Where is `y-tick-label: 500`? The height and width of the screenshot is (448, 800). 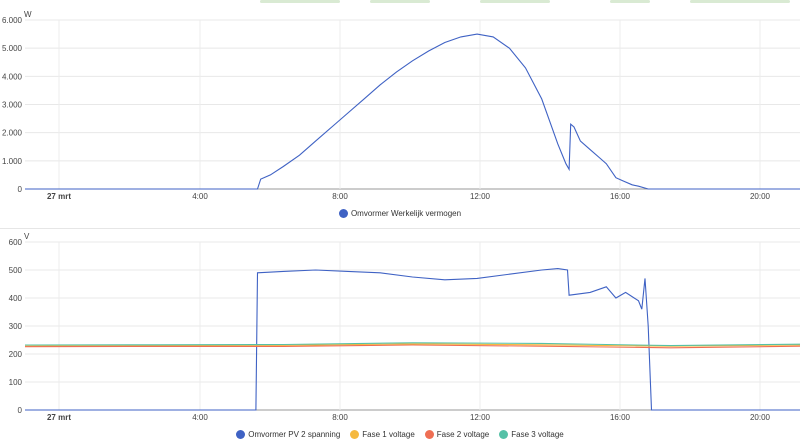 y-tick-label: 500 is located at coordinates (16, 270).